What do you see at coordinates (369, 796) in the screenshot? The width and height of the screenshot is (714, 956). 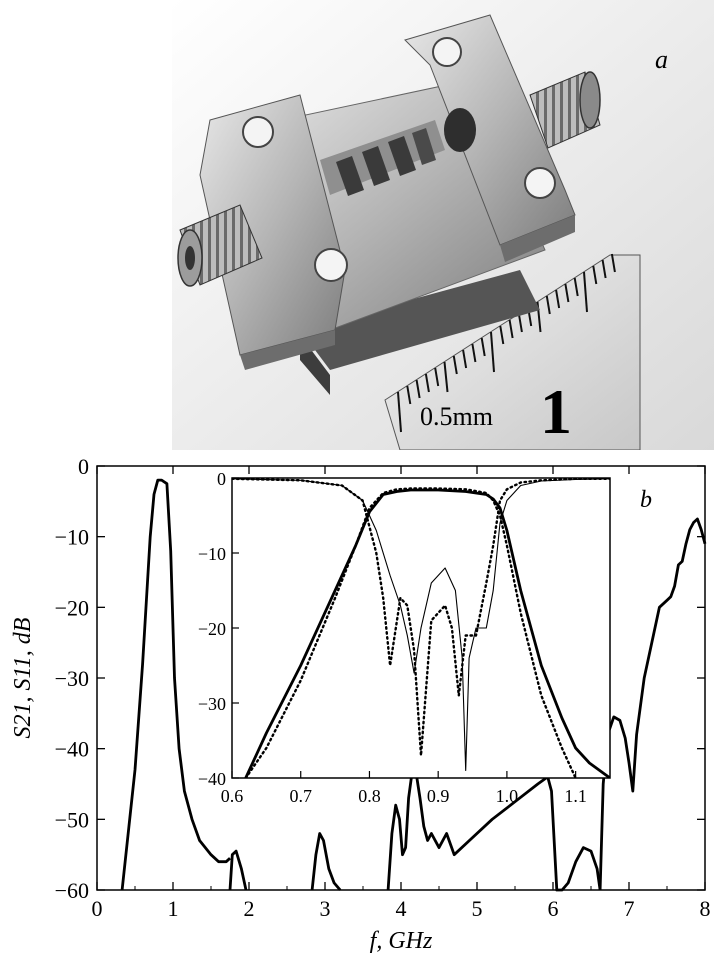 I see `inset-x-tick-label: 0.8` at bounding box center [369, 796].